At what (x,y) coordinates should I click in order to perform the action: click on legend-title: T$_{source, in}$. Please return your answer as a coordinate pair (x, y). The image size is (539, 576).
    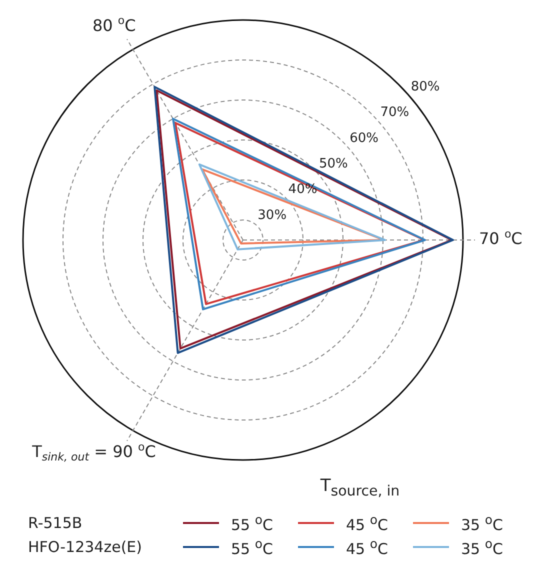
    Looking at the image, I should click on (360, 488).